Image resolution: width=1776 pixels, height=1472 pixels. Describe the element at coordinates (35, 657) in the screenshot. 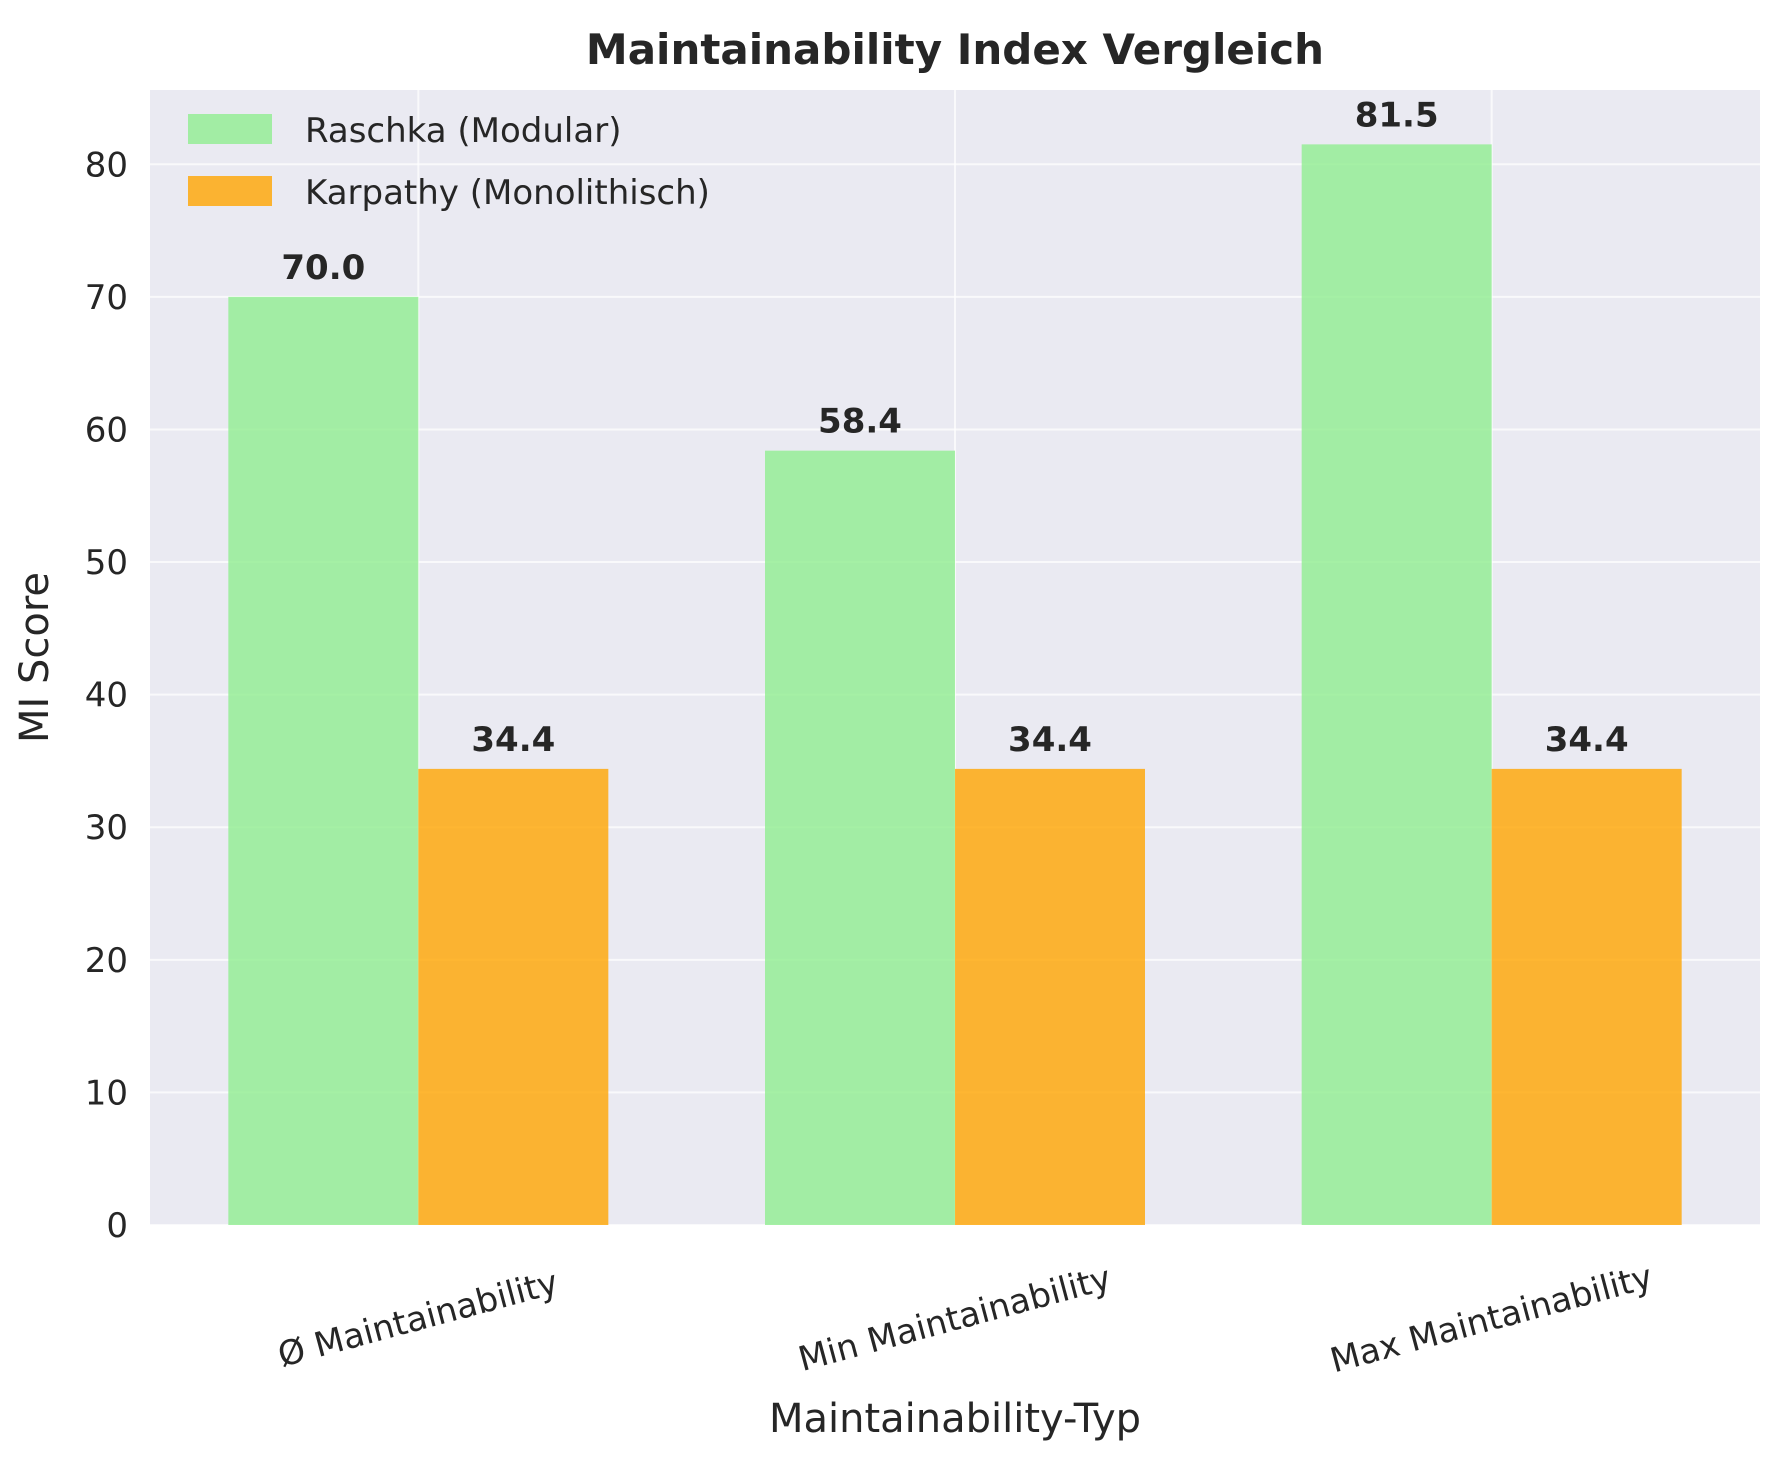

I see `y-axis-label: MI Score` at that location.